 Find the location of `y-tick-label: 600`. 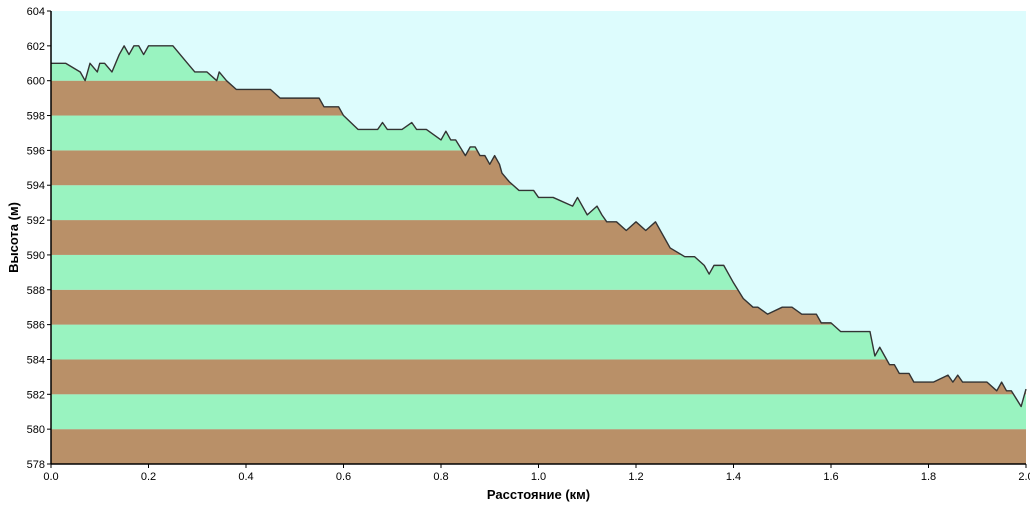

y-tick-label: 600 is located at coordinates (36, 82).